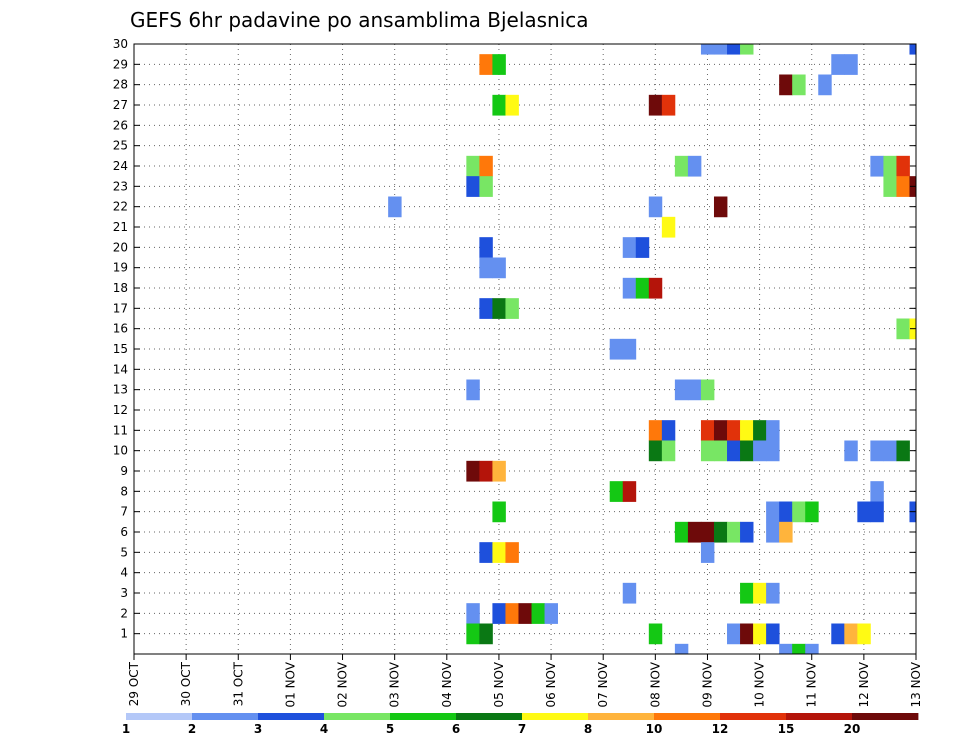  Describe the element at coordinates (126, 729) in the screenshot. I see `colorbar-label: 1` at that location.